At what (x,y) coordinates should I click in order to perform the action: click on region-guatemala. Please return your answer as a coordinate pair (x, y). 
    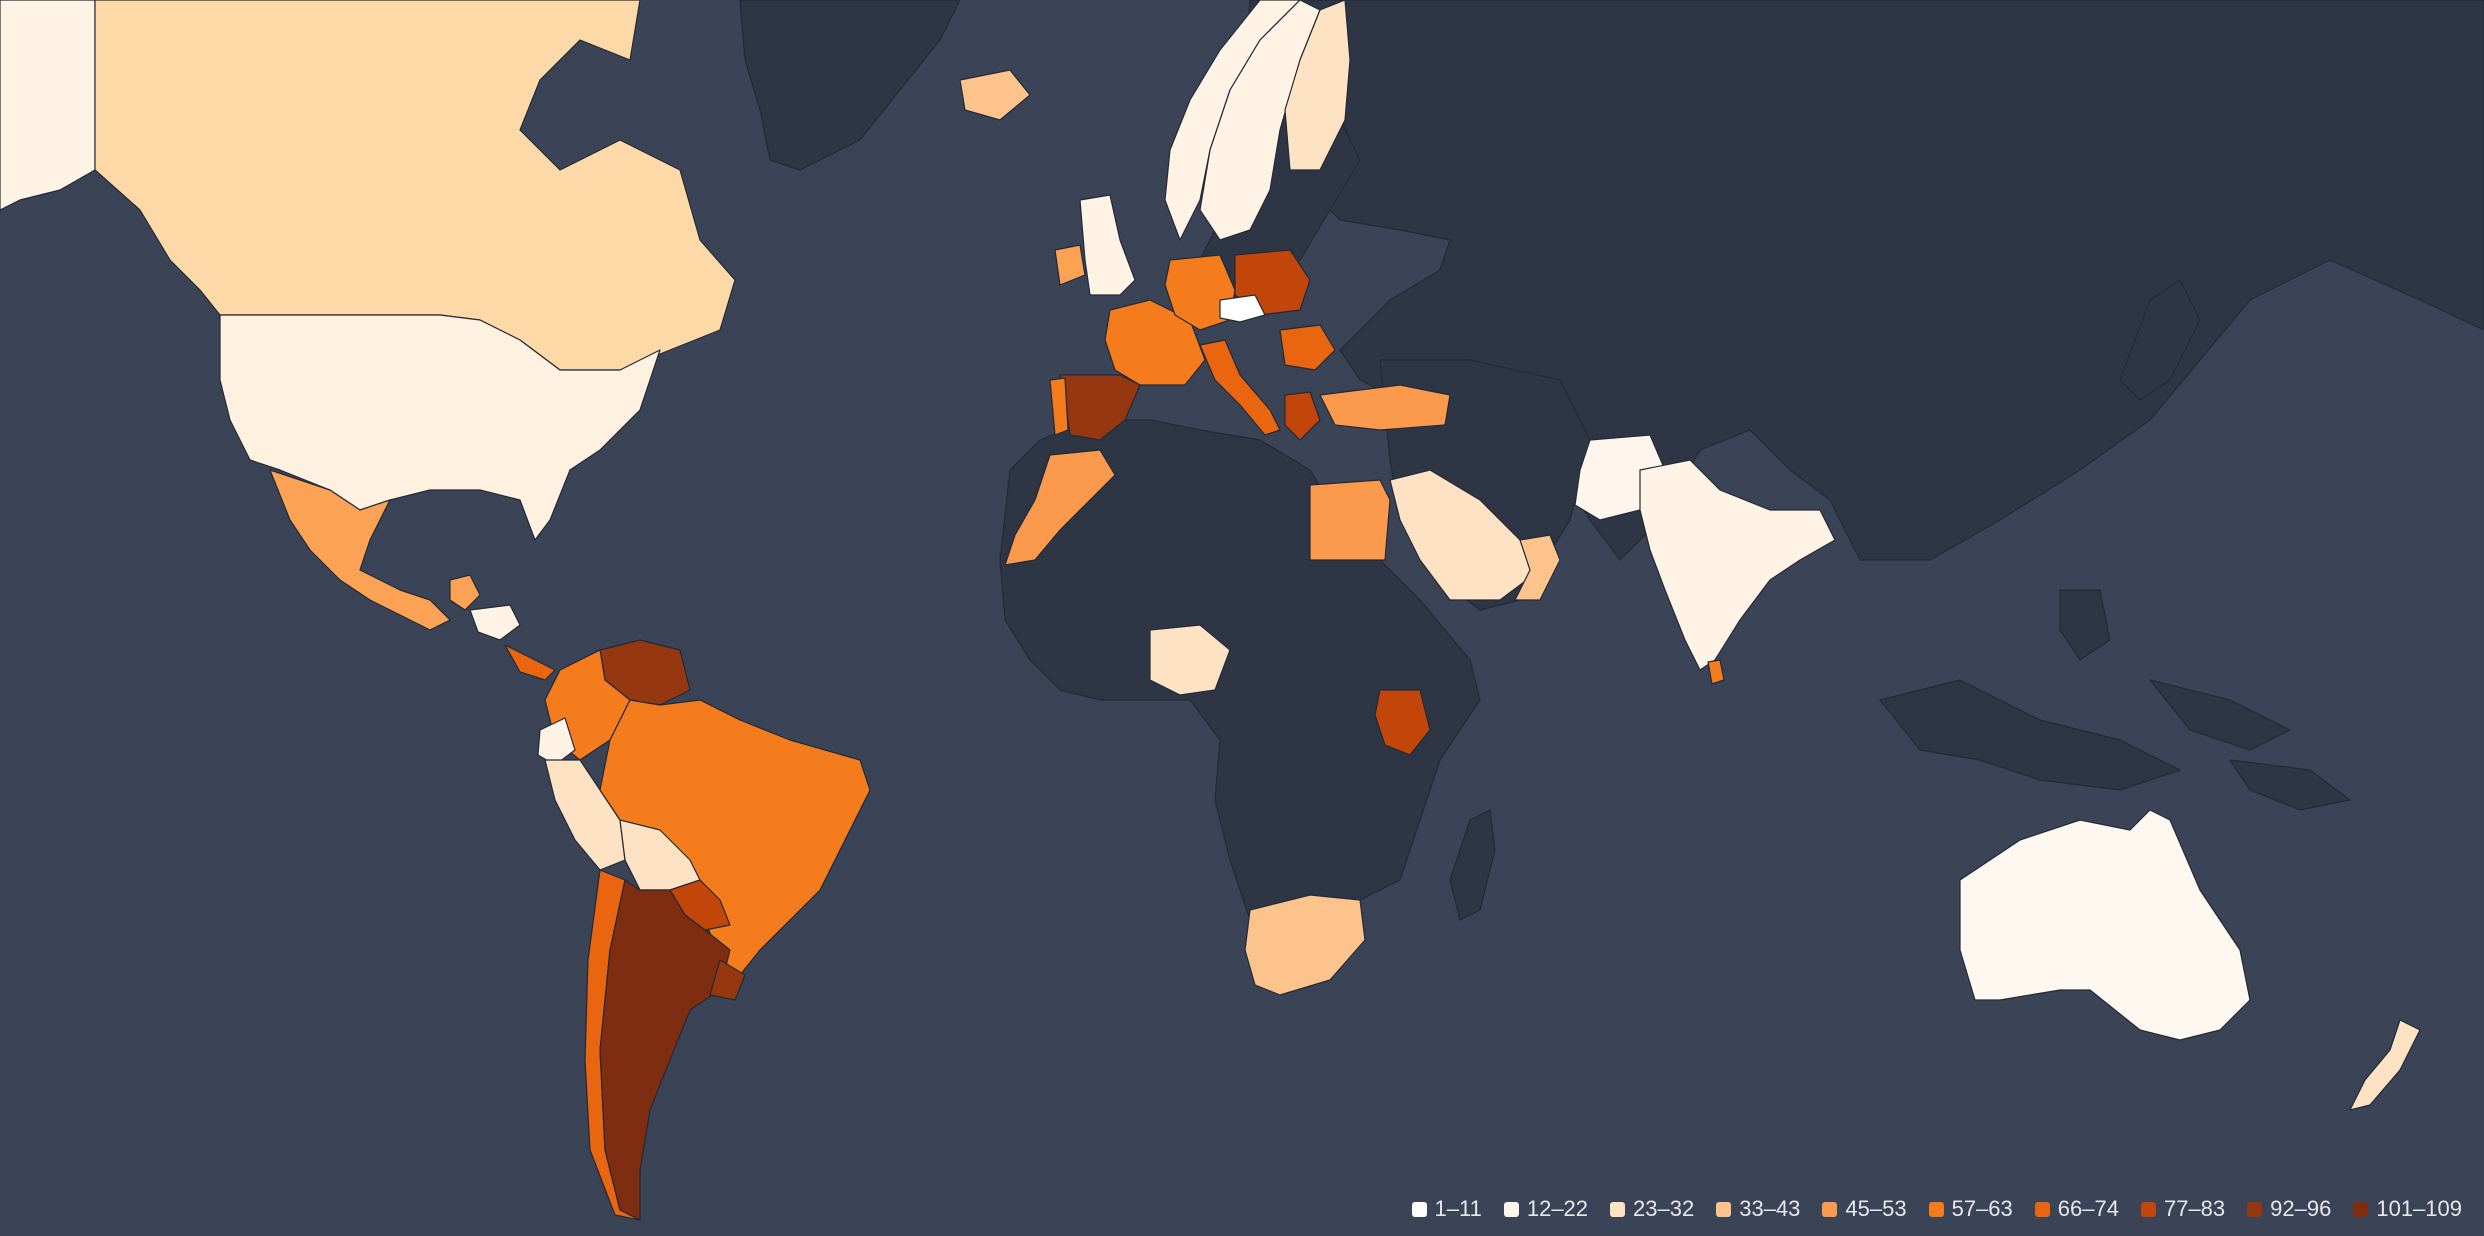
    Looking at the image, I should click on (465, 592).